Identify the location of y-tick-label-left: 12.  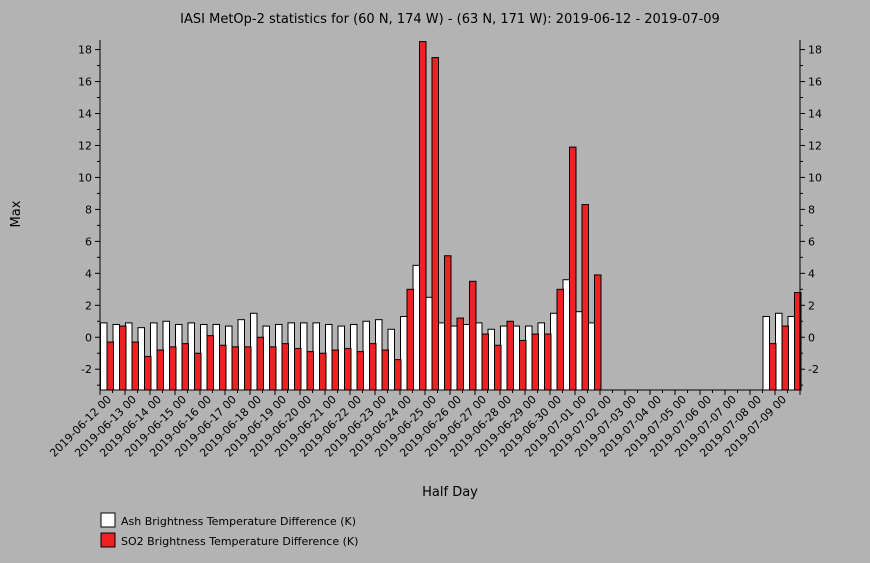
(85, 145).